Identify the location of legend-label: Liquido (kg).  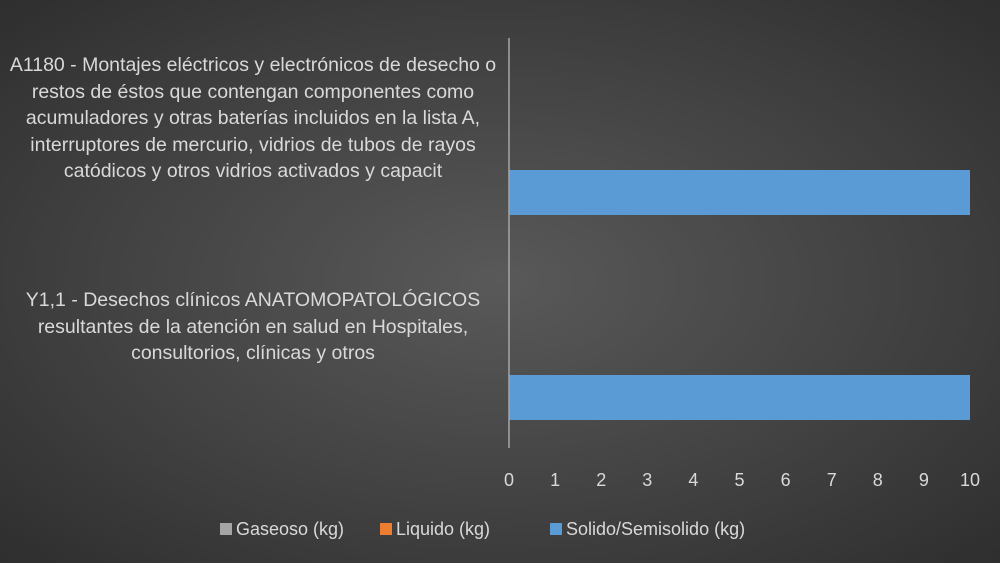
(443, 529).